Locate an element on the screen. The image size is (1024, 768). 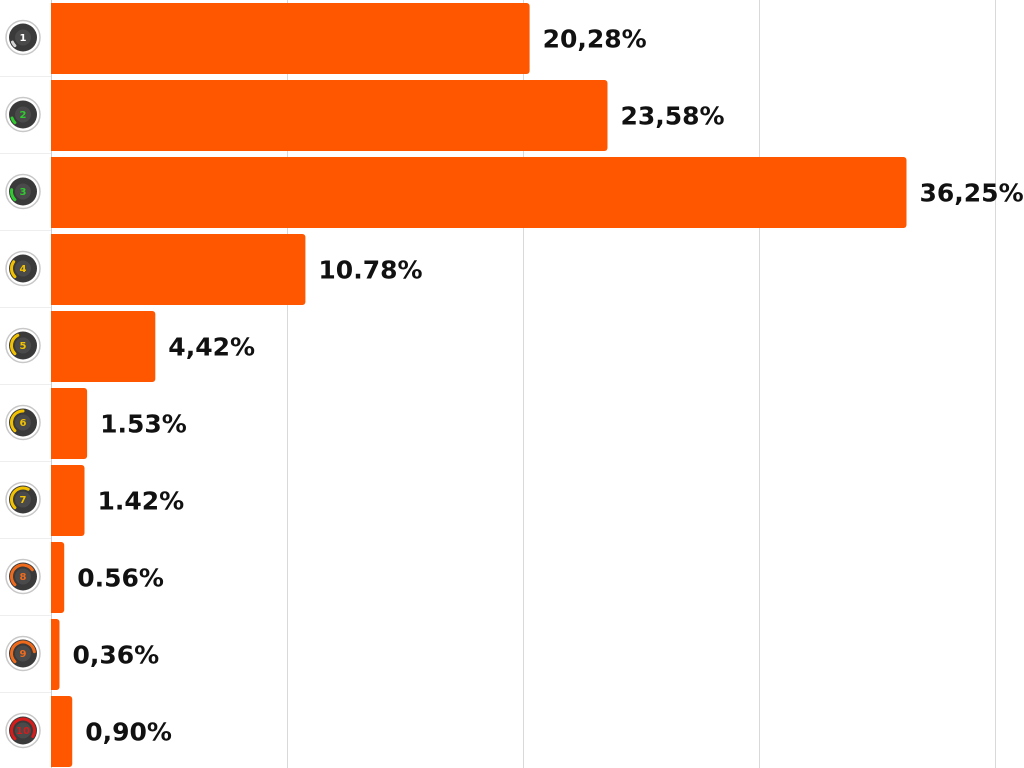
rank-gauge-icon: 8 is located at coordinates (23, 576).